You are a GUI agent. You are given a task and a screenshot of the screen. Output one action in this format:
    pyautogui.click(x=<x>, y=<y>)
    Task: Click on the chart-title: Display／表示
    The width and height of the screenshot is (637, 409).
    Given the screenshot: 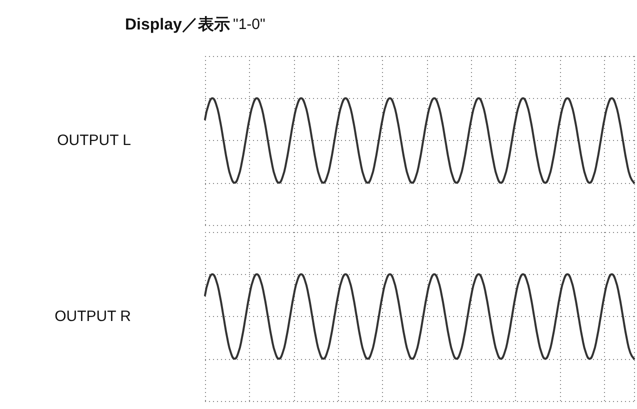 What is the action you would take?
    pyautogui.click(x=177, y=25)
    